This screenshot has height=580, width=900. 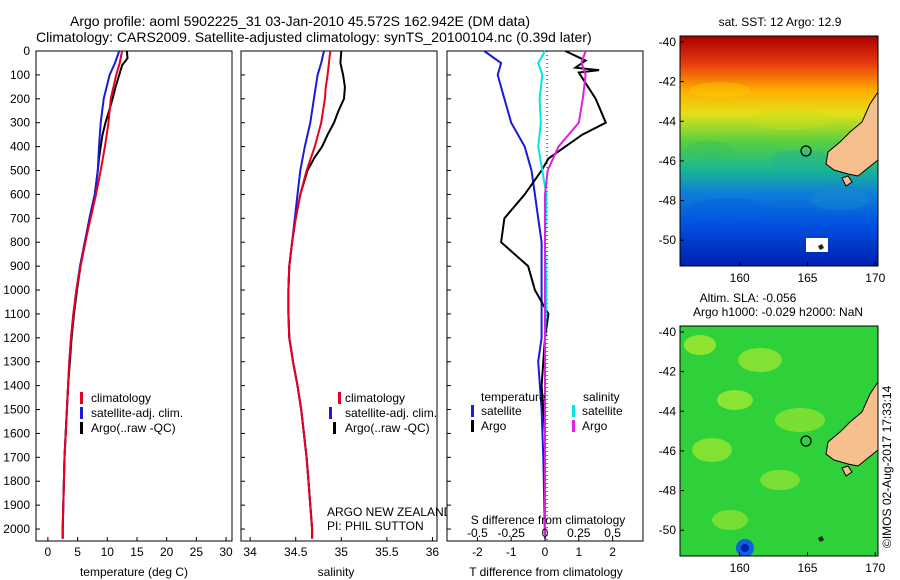 What do you see at coordinates (754, 445) in the screenshot?
I see `sla-texture` at bounding box center [754, 445].